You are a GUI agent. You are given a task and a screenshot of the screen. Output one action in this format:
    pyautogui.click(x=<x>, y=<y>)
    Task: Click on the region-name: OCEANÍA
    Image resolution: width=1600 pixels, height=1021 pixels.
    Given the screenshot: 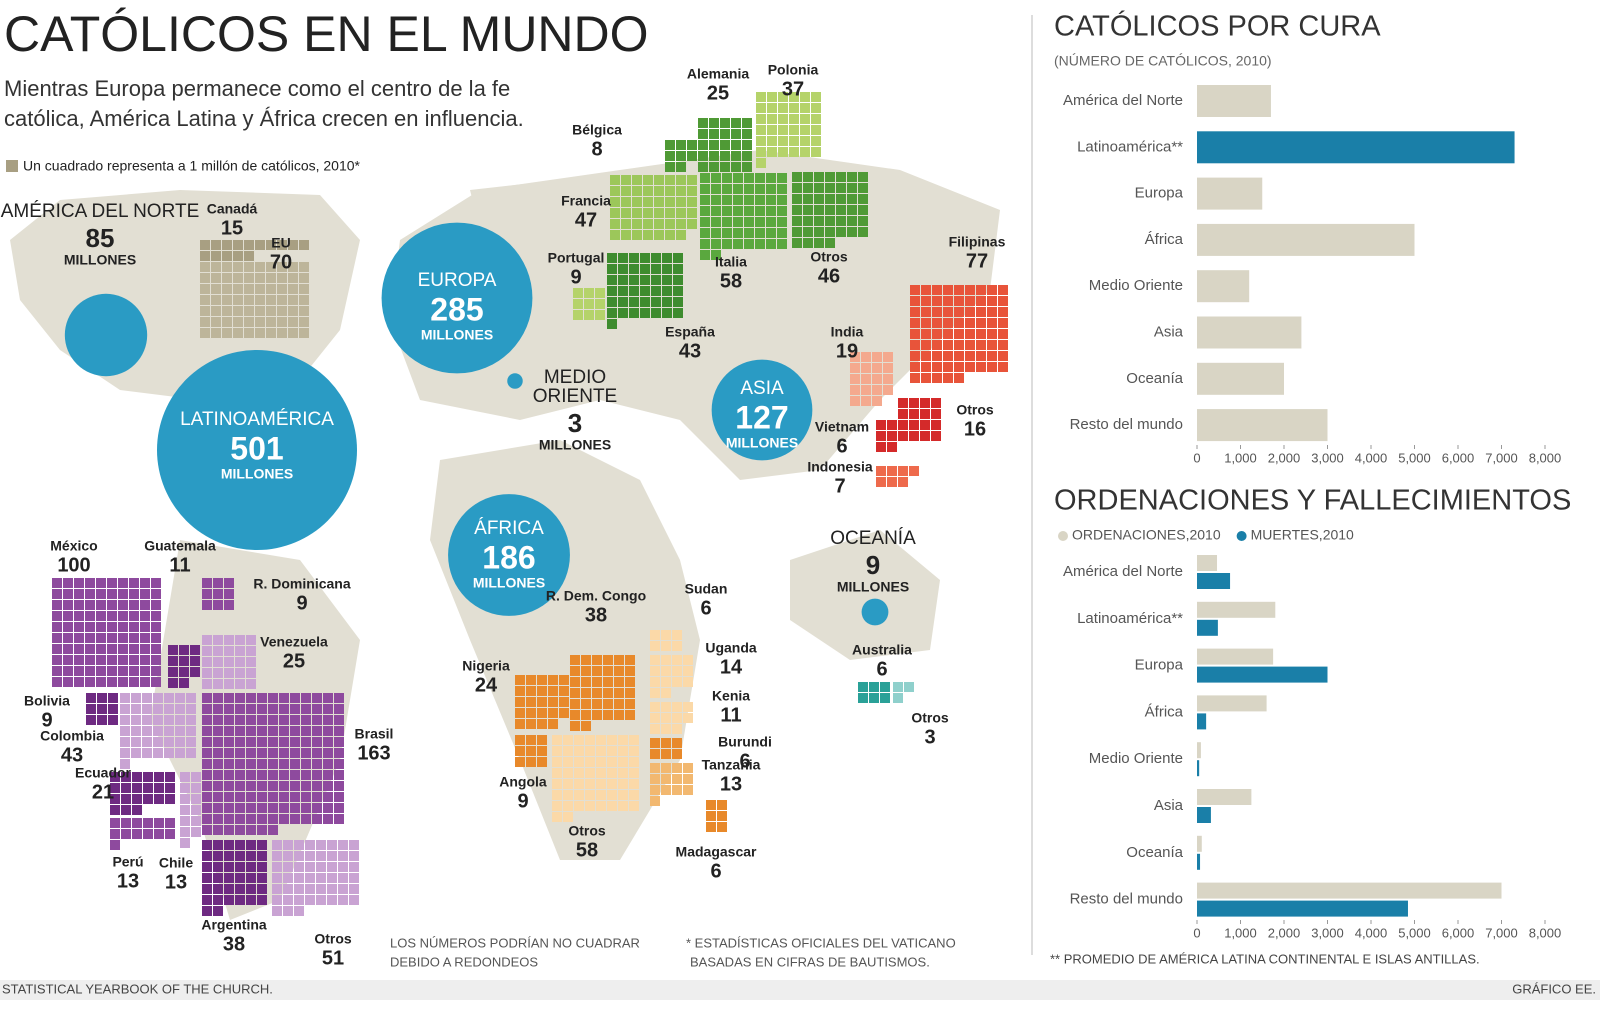 What is the action you would take?
    pyautogui.click(x=873, y=538)
    